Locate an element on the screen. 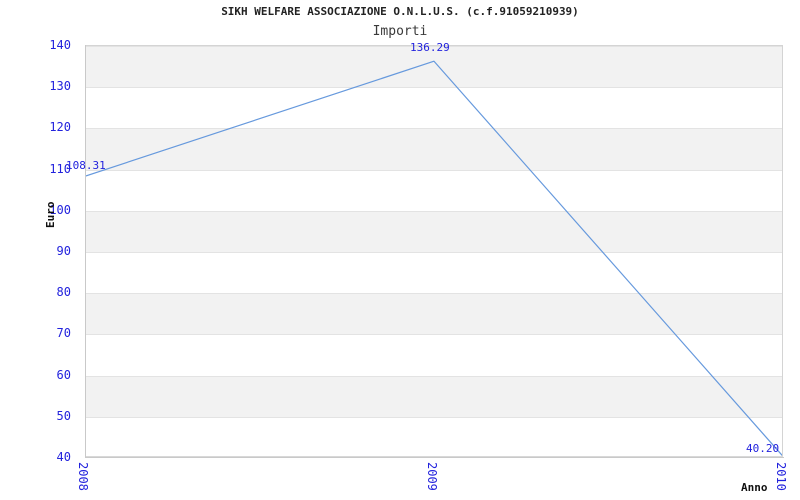 Image resolution: width=800 pixels, height=500 pixels. y-tick-label: 50 is located at coordinates (63, 415).